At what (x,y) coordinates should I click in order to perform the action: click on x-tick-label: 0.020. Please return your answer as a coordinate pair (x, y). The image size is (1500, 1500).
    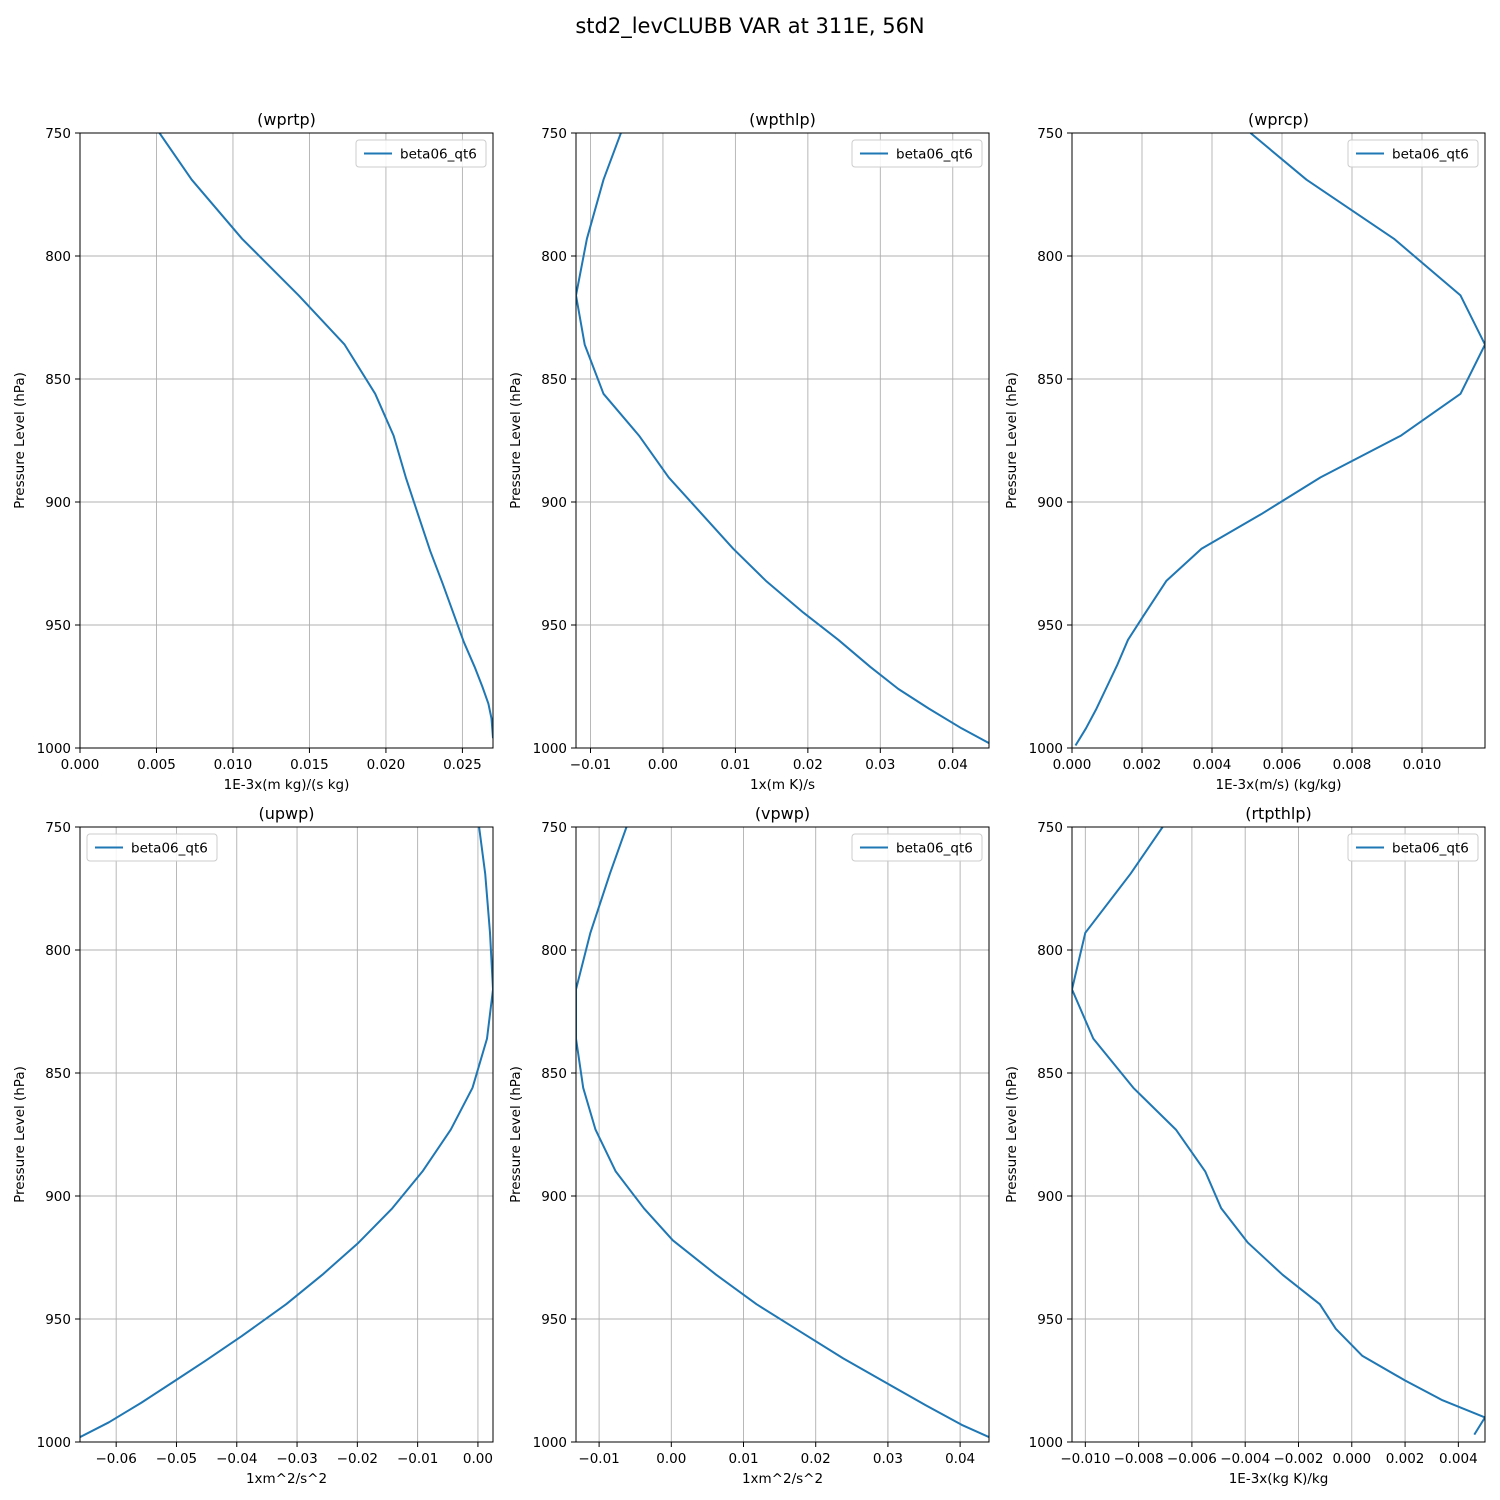
    Looking at the image, I should click on (386, 765).